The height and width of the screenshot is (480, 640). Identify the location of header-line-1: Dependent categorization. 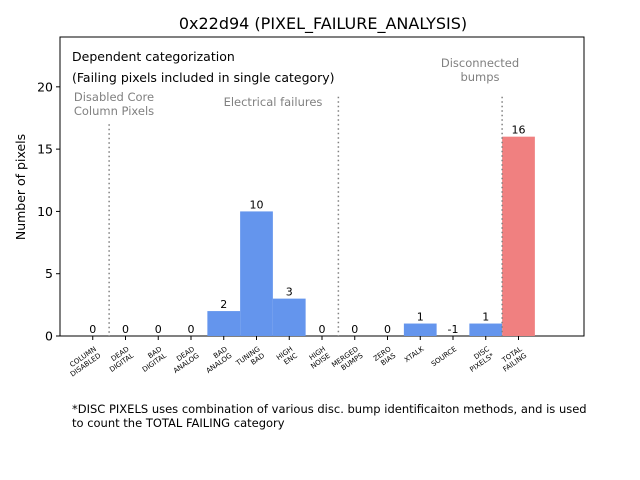
(153, 56).